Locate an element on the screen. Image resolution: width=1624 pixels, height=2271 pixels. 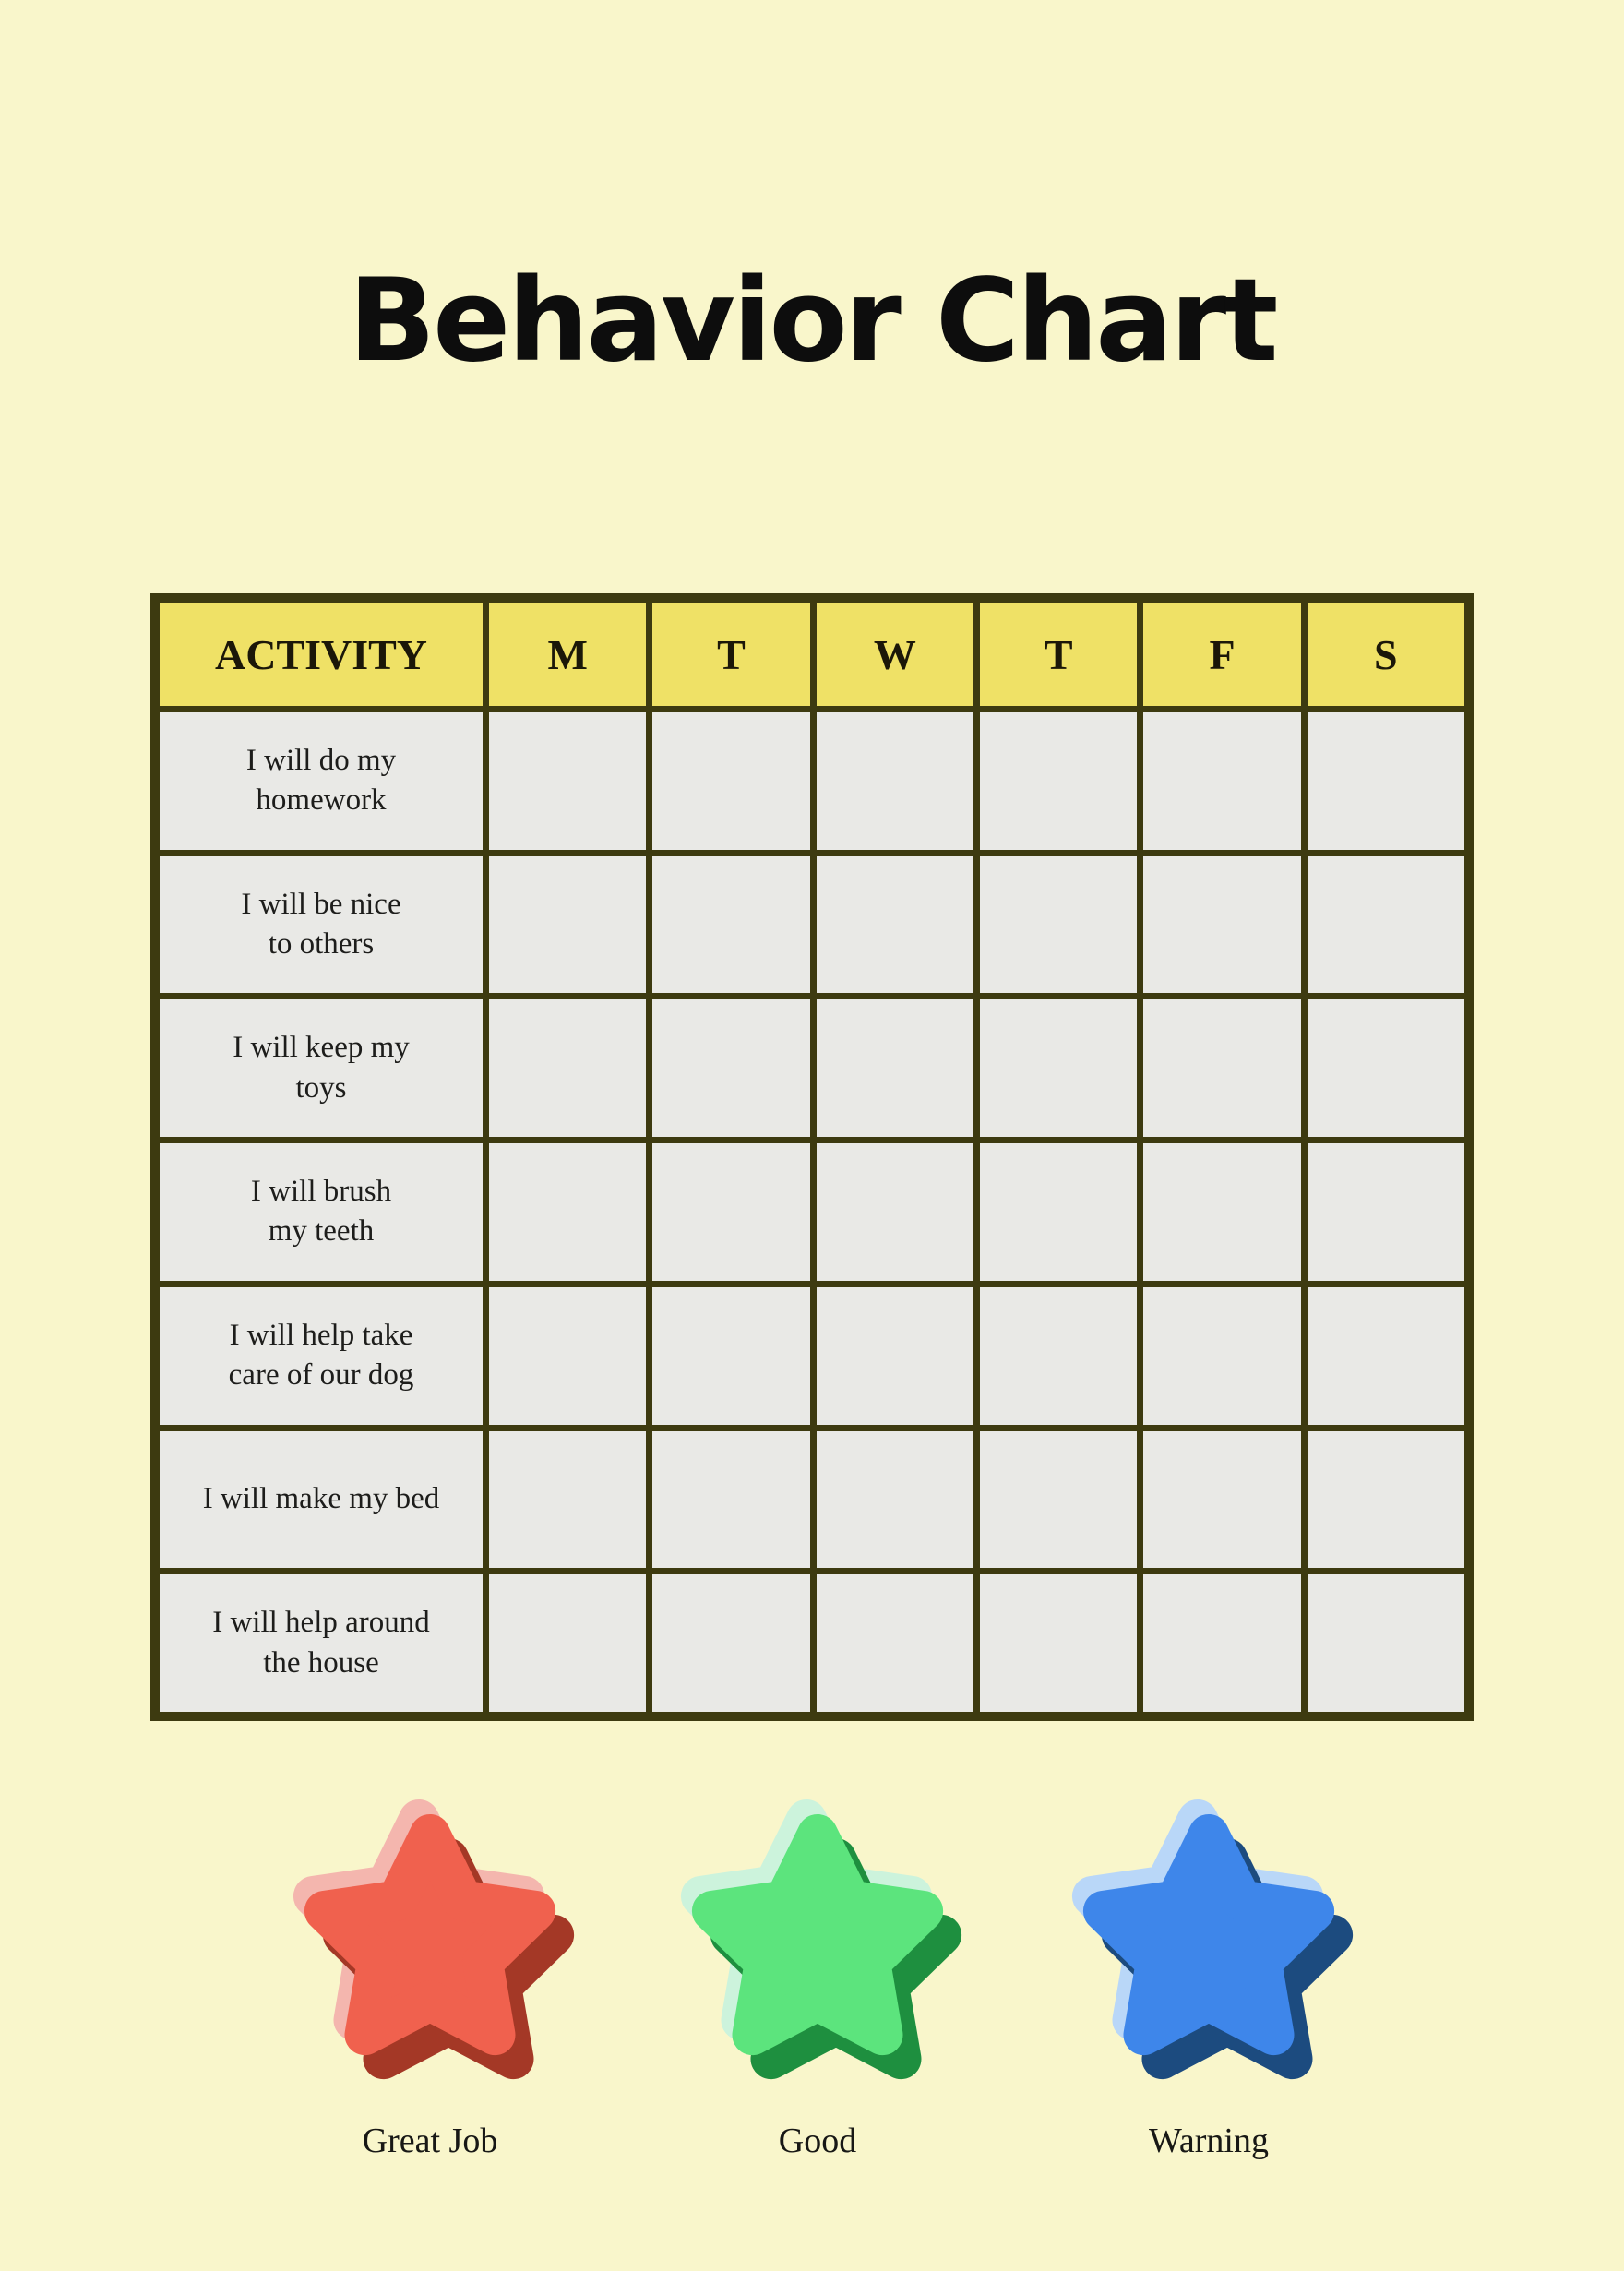
header-cell-saturday: S is located at coordinates (1385, 654).